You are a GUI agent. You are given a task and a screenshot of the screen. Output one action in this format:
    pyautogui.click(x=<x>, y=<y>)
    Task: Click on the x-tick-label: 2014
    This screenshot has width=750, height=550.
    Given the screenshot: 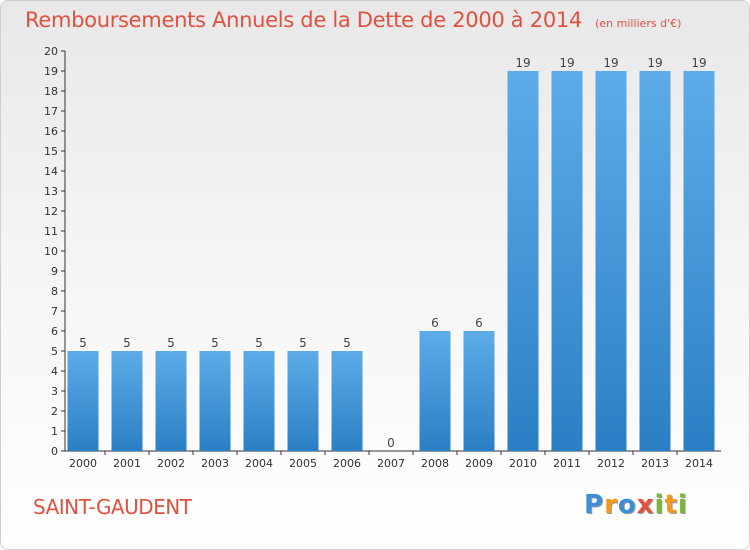 What is the action you would take?
    pyautogui.click(x=699, y=463)
    